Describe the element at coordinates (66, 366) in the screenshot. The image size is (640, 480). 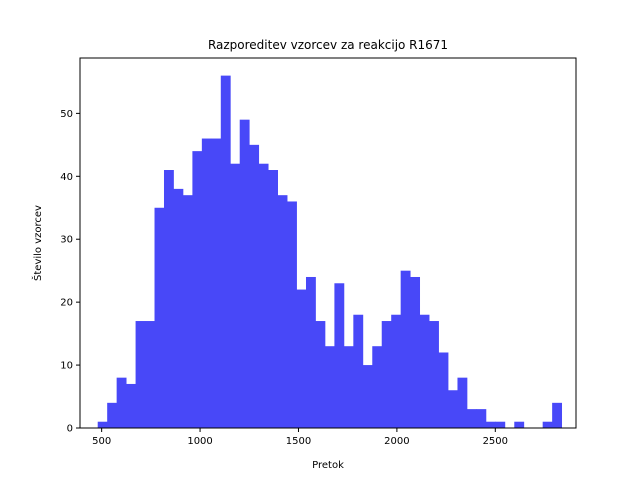
I see `y-tick-label: 10` at that location.